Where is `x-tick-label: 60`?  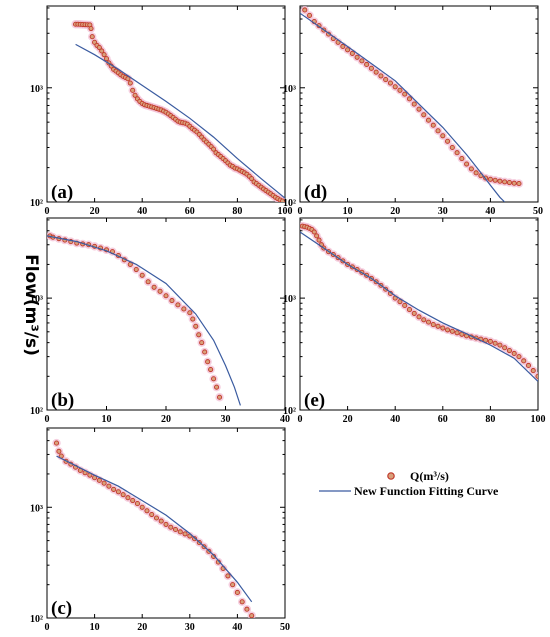
x-tick-label: 60 is located at coordinates (443, 419).